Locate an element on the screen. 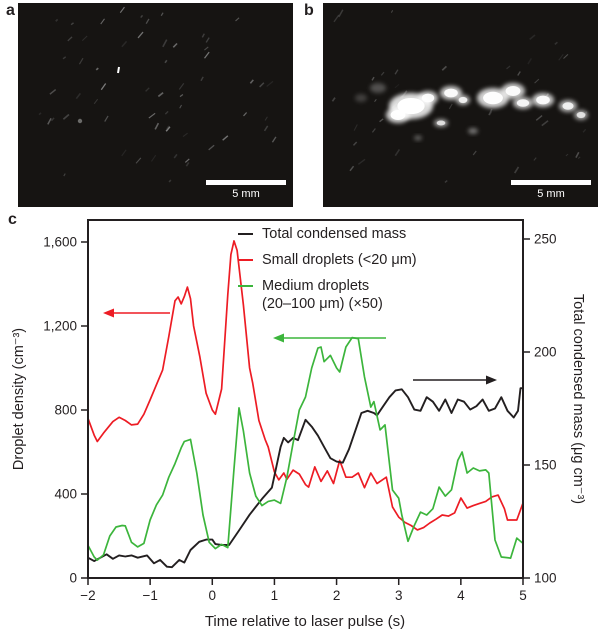  x-tick-label: −2 is located at coordinates (87, 595).